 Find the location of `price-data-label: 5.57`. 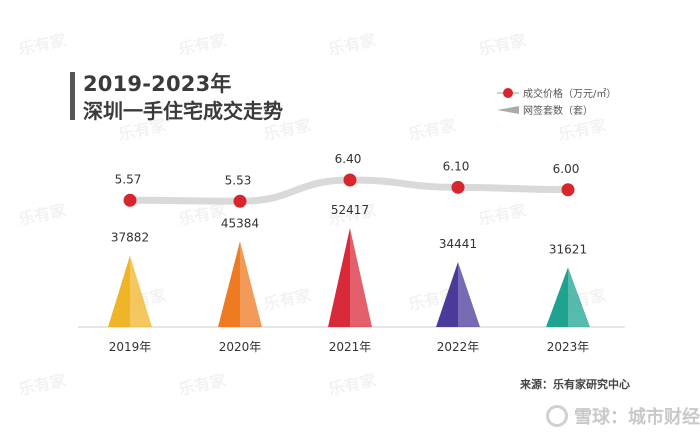

price-data-label: 5.57 is located at coordinates (128, 179).